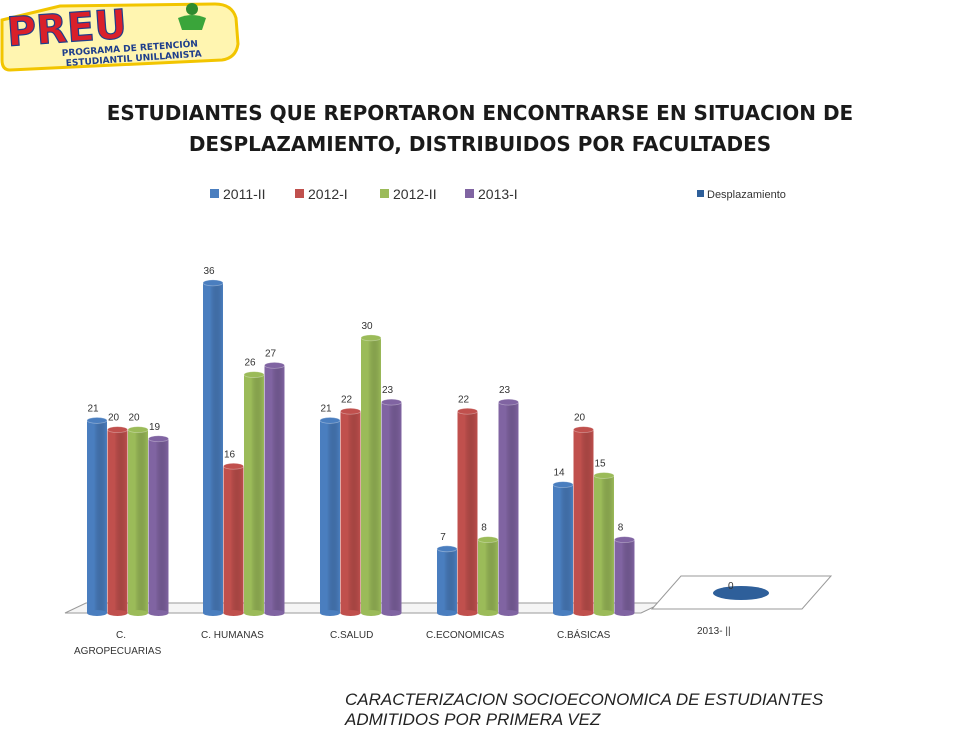  Describe the element at coordinates (66, 29) in the screenshot. I see `logo-brand-text: PREU` at that location.